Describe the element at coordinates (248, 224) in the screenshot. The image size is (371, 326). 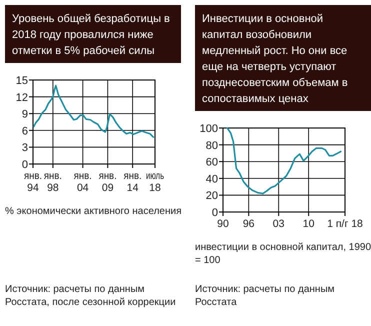
I see `x-tick-label: 96` at that location.